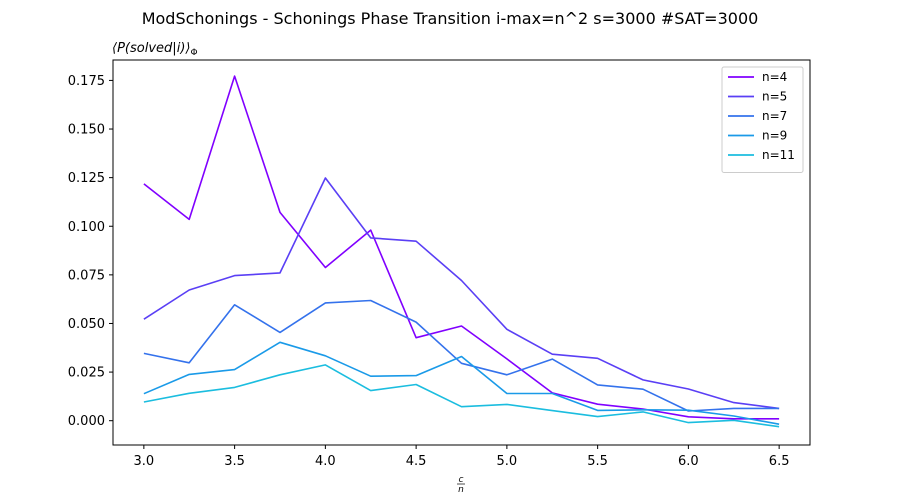  I want to click on x-tick-label: 5.0, so click(507, 461).